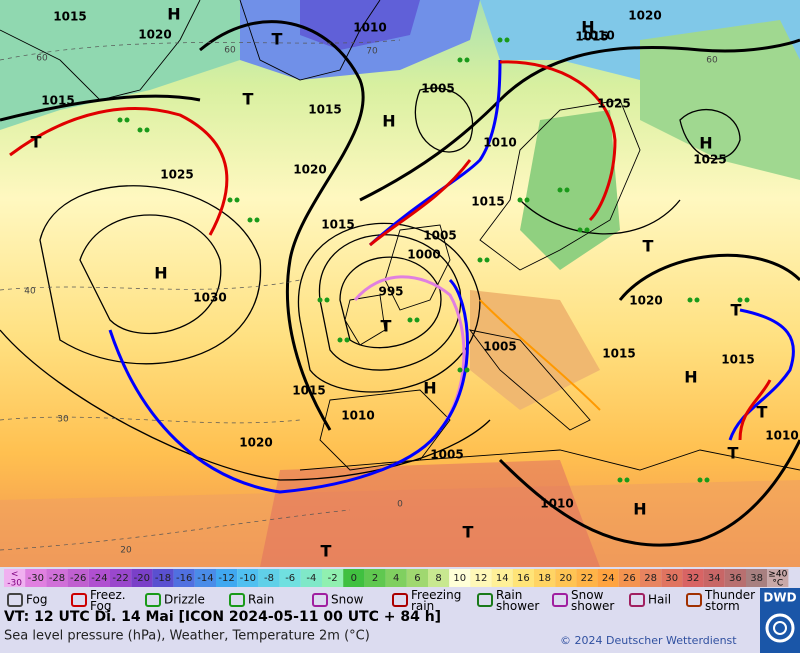 The image size is (800, 657). I want to click on scale-label: -22, so click(120, 578).